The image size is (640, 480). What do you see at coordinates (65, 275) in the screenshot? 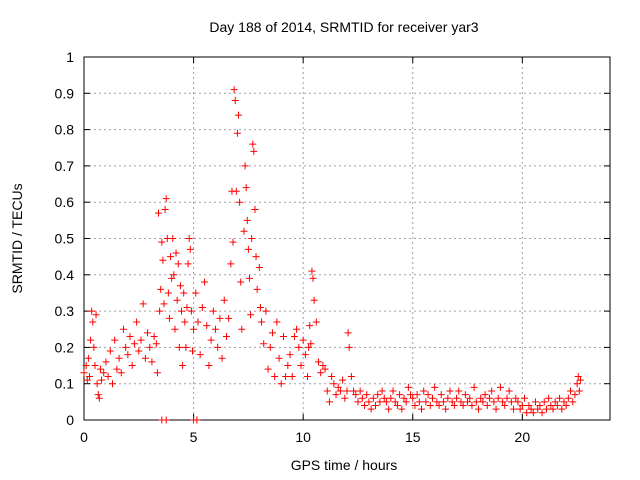
I see `y-tick-label: 0.4` at bounding box center [65, 275].